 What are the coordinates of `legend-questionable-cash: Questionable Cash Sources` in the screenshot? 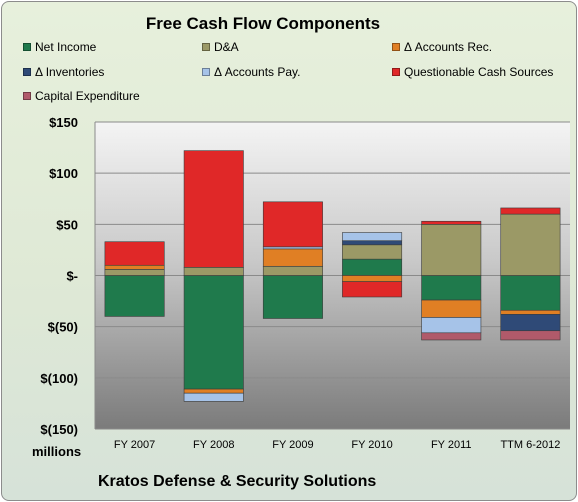 It's located at (472, 72).